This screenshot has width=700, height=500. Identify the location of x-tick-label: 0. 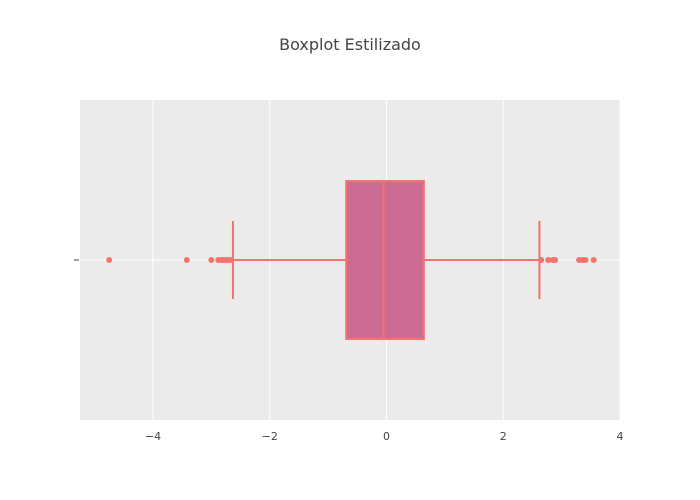
(386, 436).